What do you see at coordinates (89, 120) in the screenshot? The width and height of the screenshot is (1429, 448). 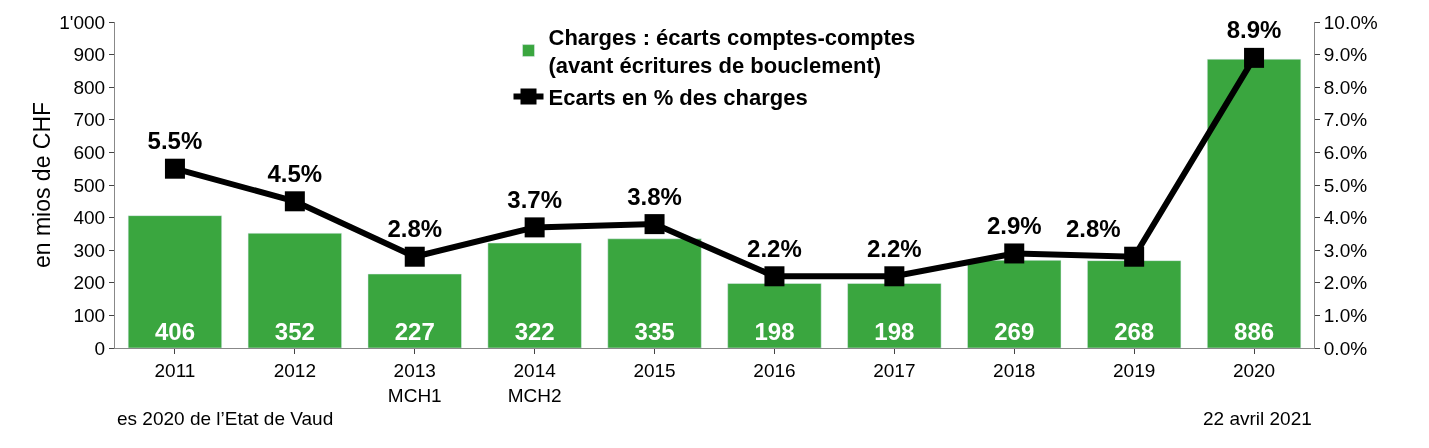 I see `y-tick-label: 700` at bounding box center [89, 120].